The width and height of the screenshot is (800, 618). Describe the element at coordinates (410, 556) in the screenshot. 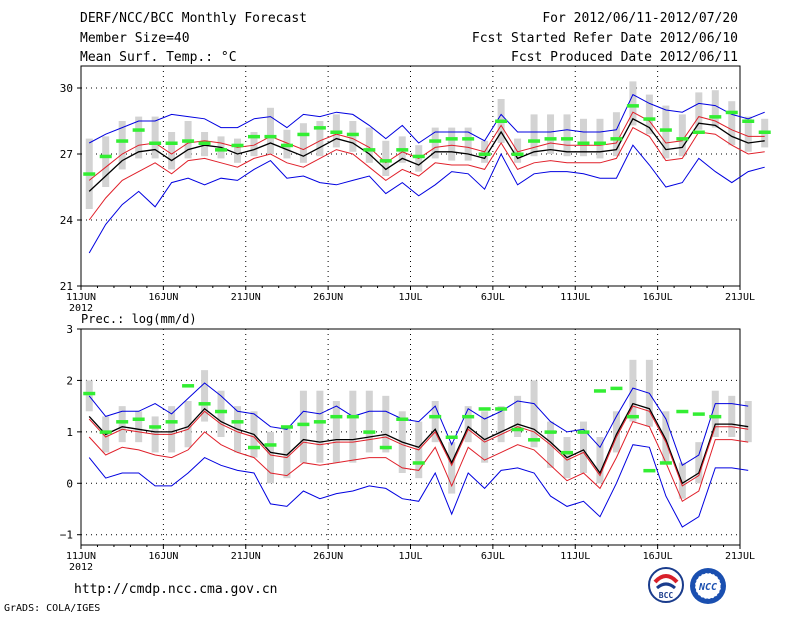

I see `panel2-xtick-label: 1JUL` at that location.